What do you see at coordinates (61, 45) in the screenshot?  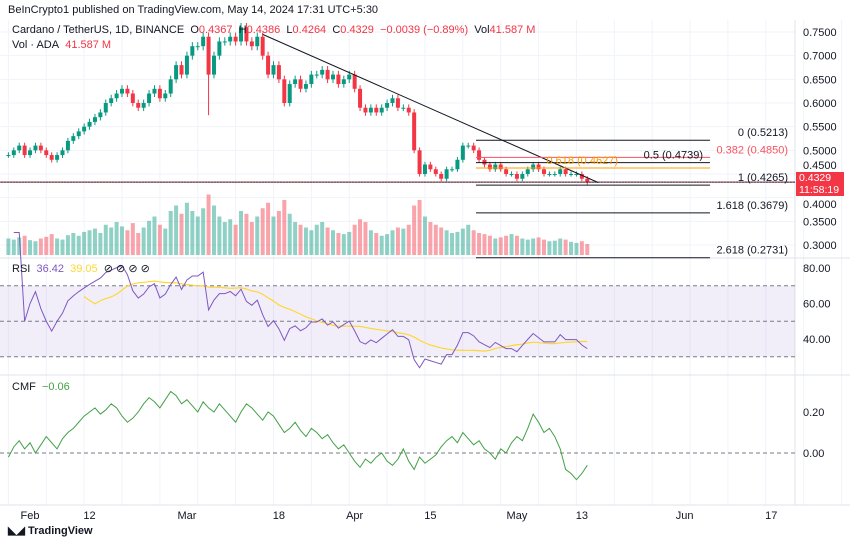 I see `volume-legend: Vol · ADA 41.587 M` at bounding box center [61, 45].